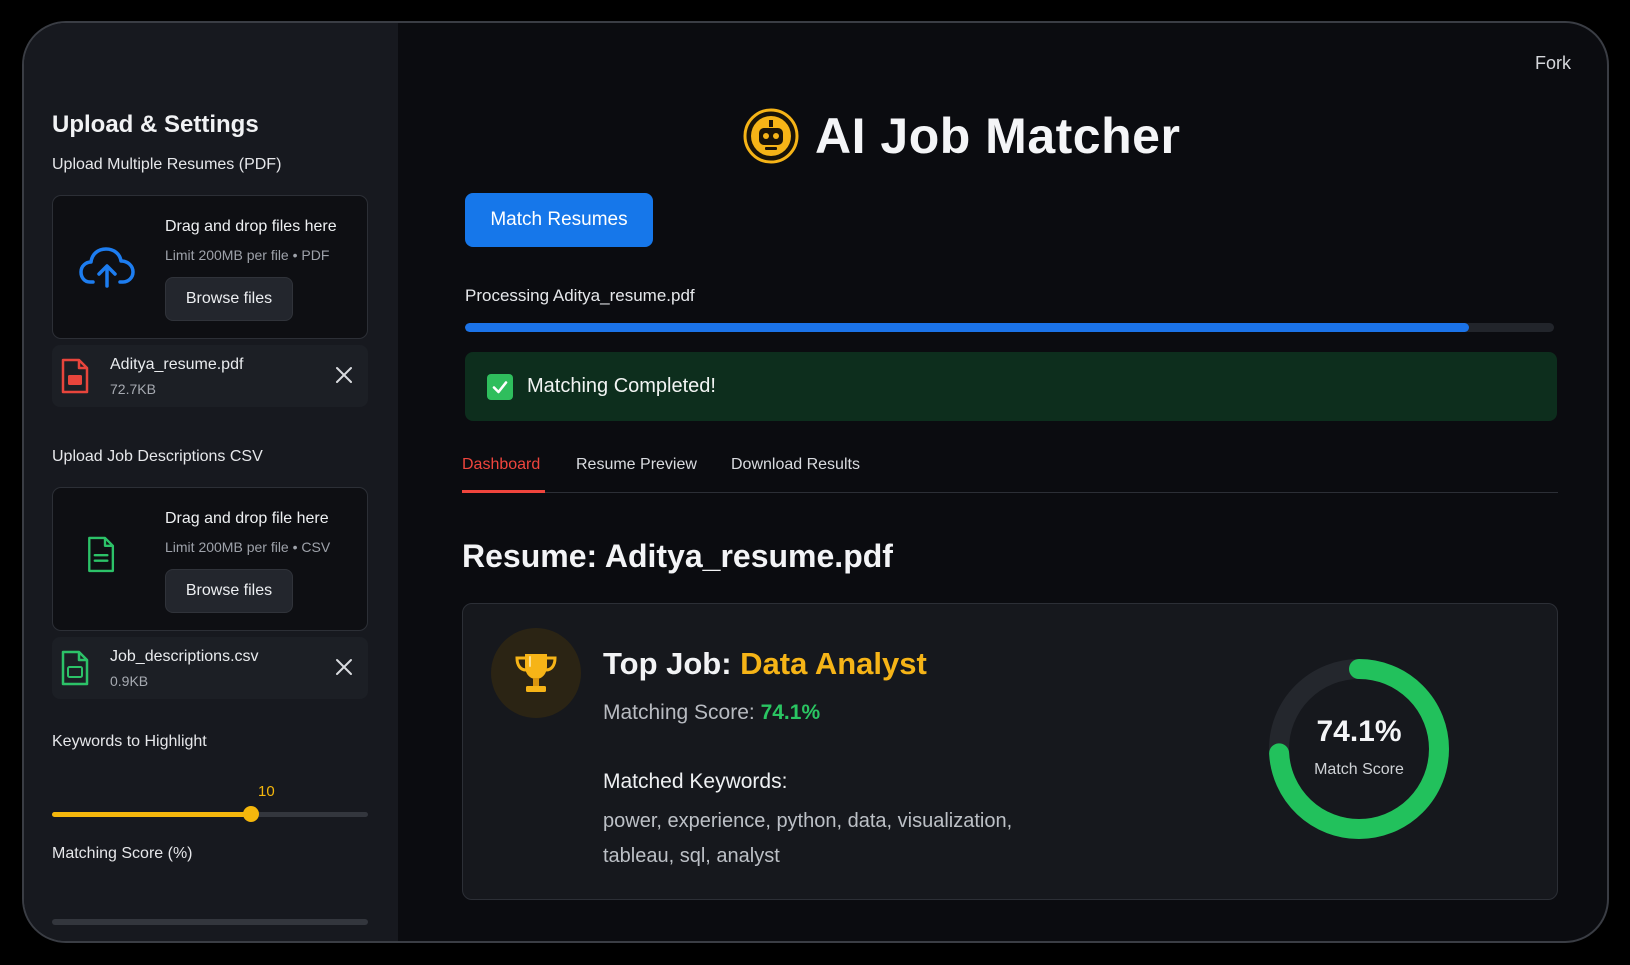 Image resolution: width=1630 pixels, height=965 pixels. Describe the element at coordinates (500, 386) in the screenshot. I see `check-icon` at that location.